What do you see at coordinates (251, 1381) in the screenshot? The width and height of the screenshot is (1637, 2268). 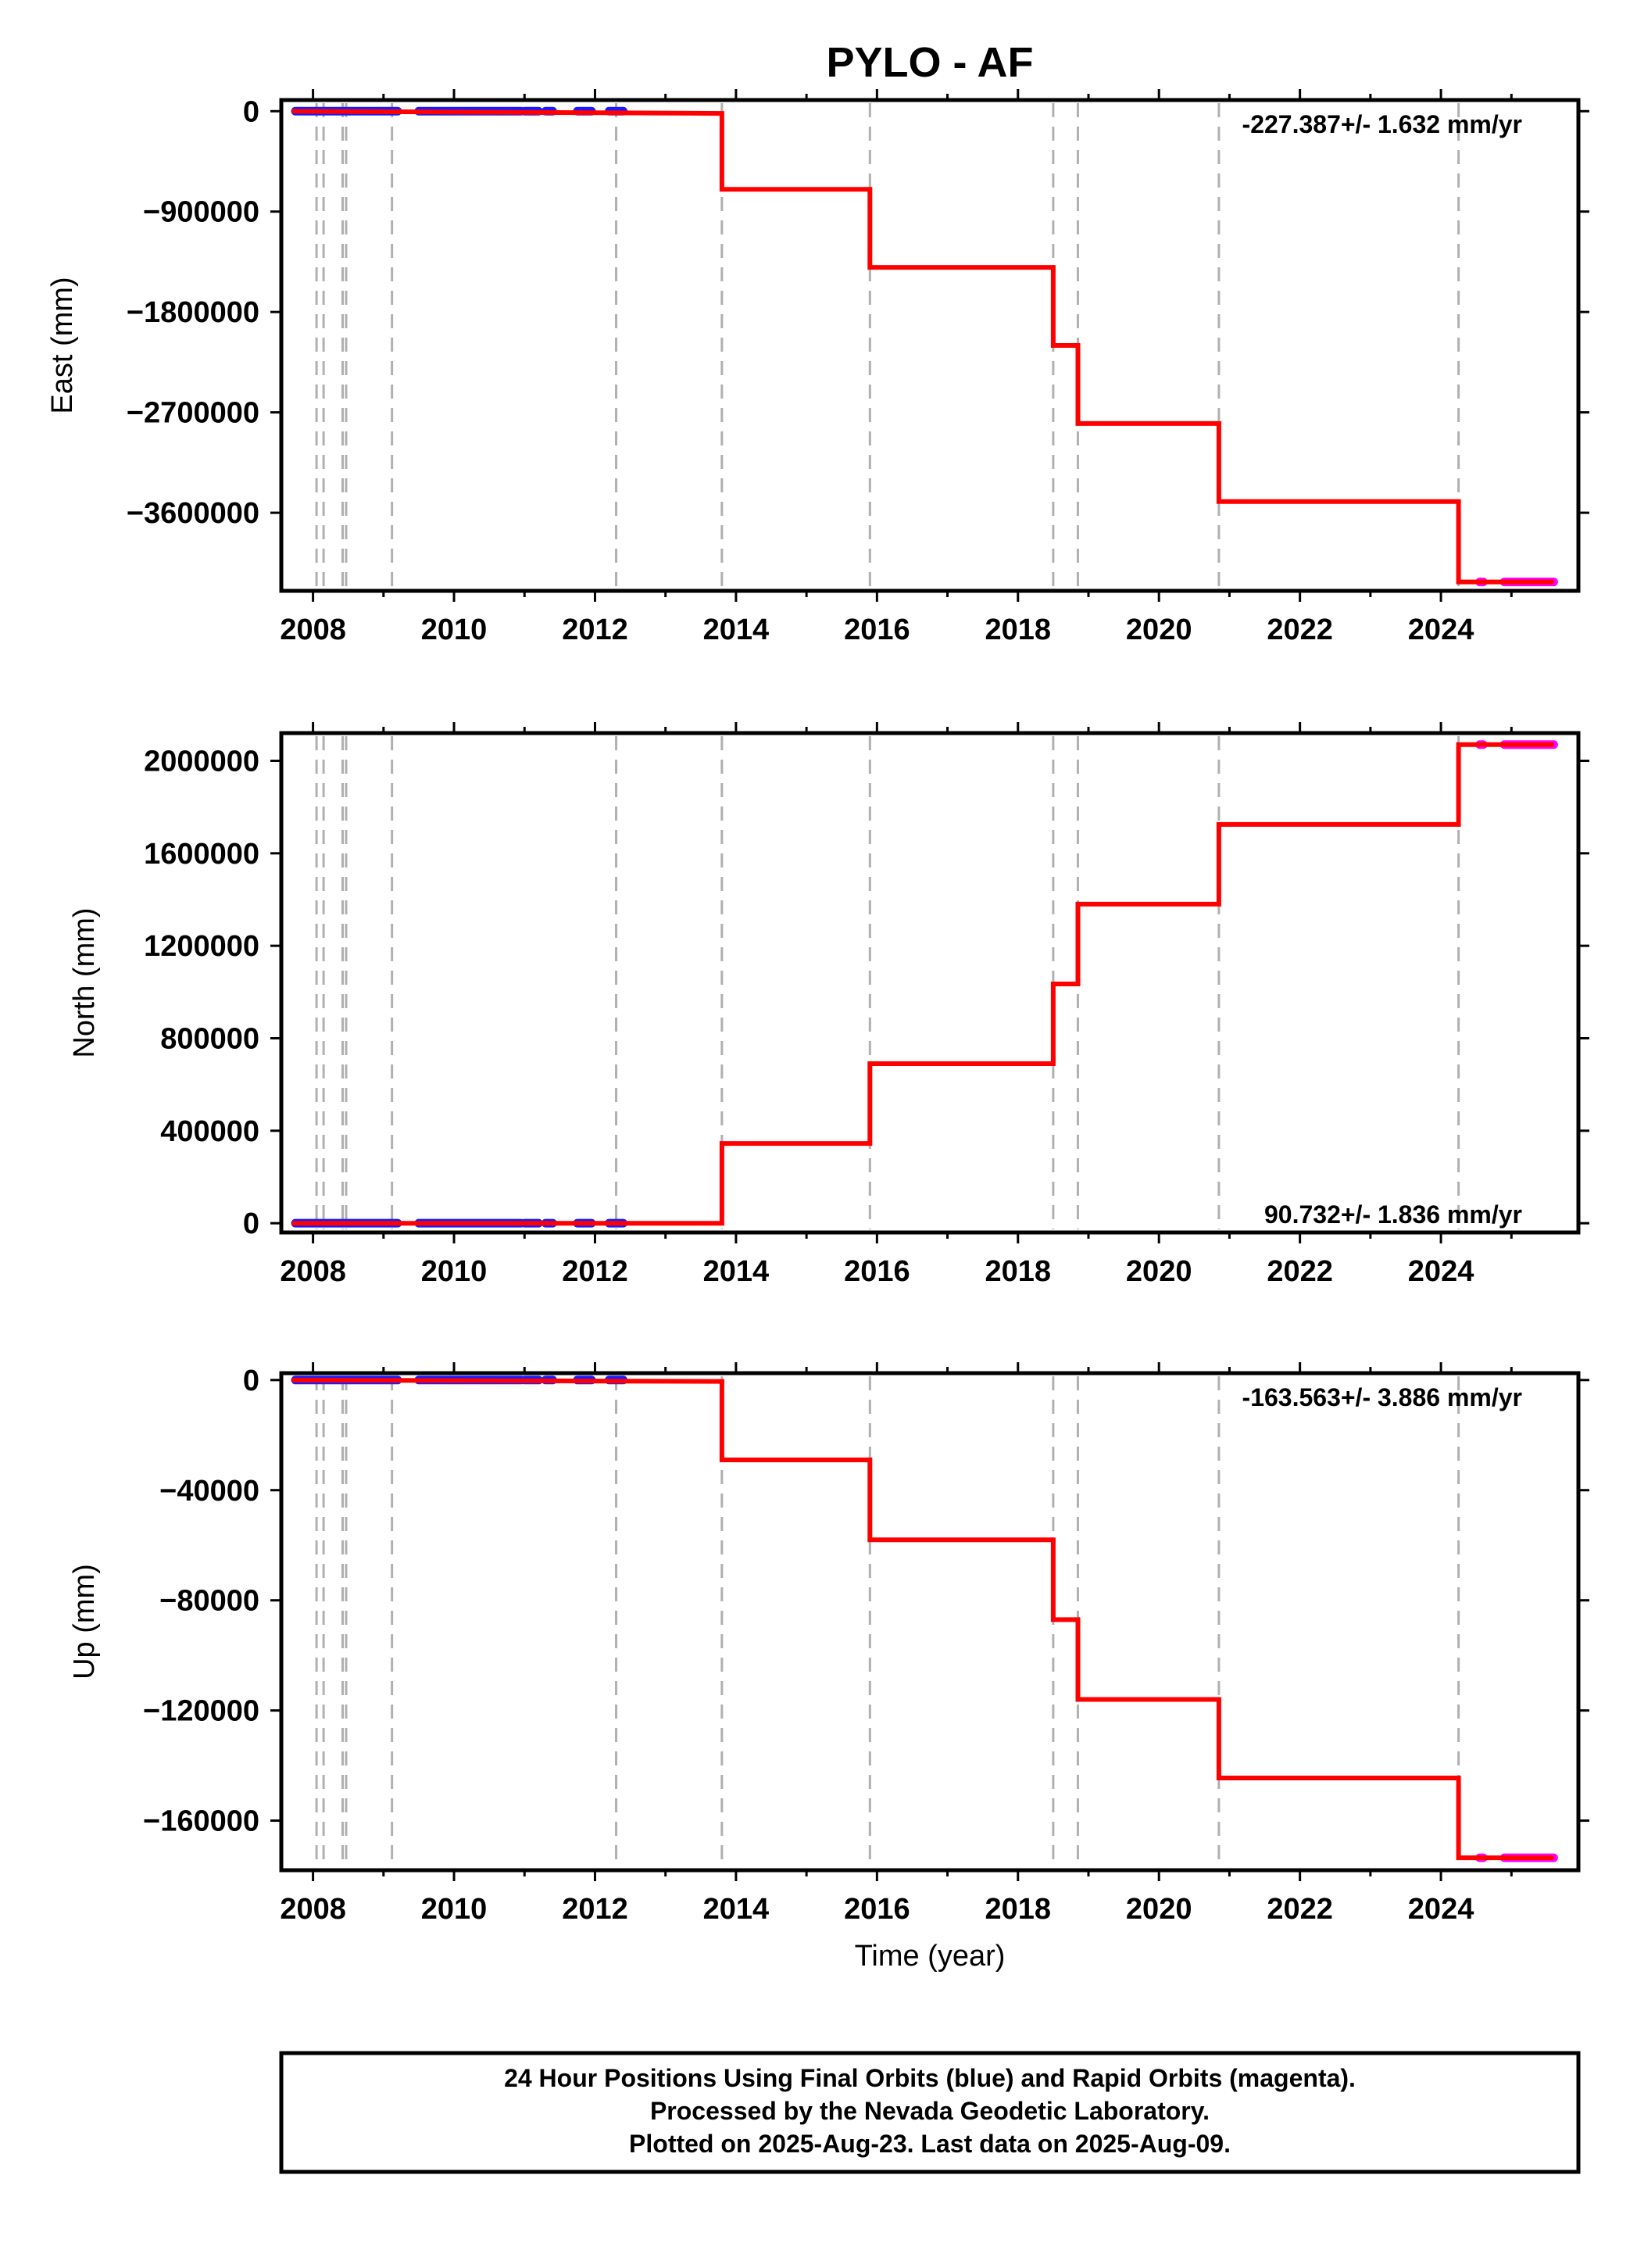 I see `up-ytick-label: 0` at bounding box center [251, 1381].